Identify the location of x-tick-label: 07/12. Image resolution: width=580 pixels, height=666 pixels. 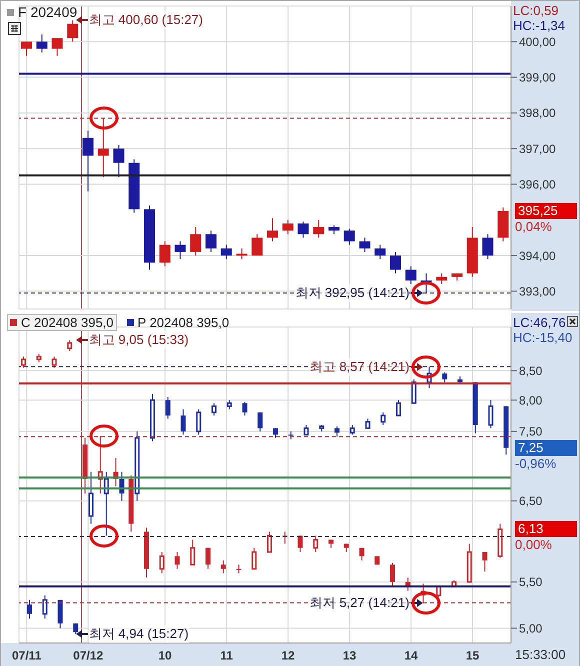
(88, 655).